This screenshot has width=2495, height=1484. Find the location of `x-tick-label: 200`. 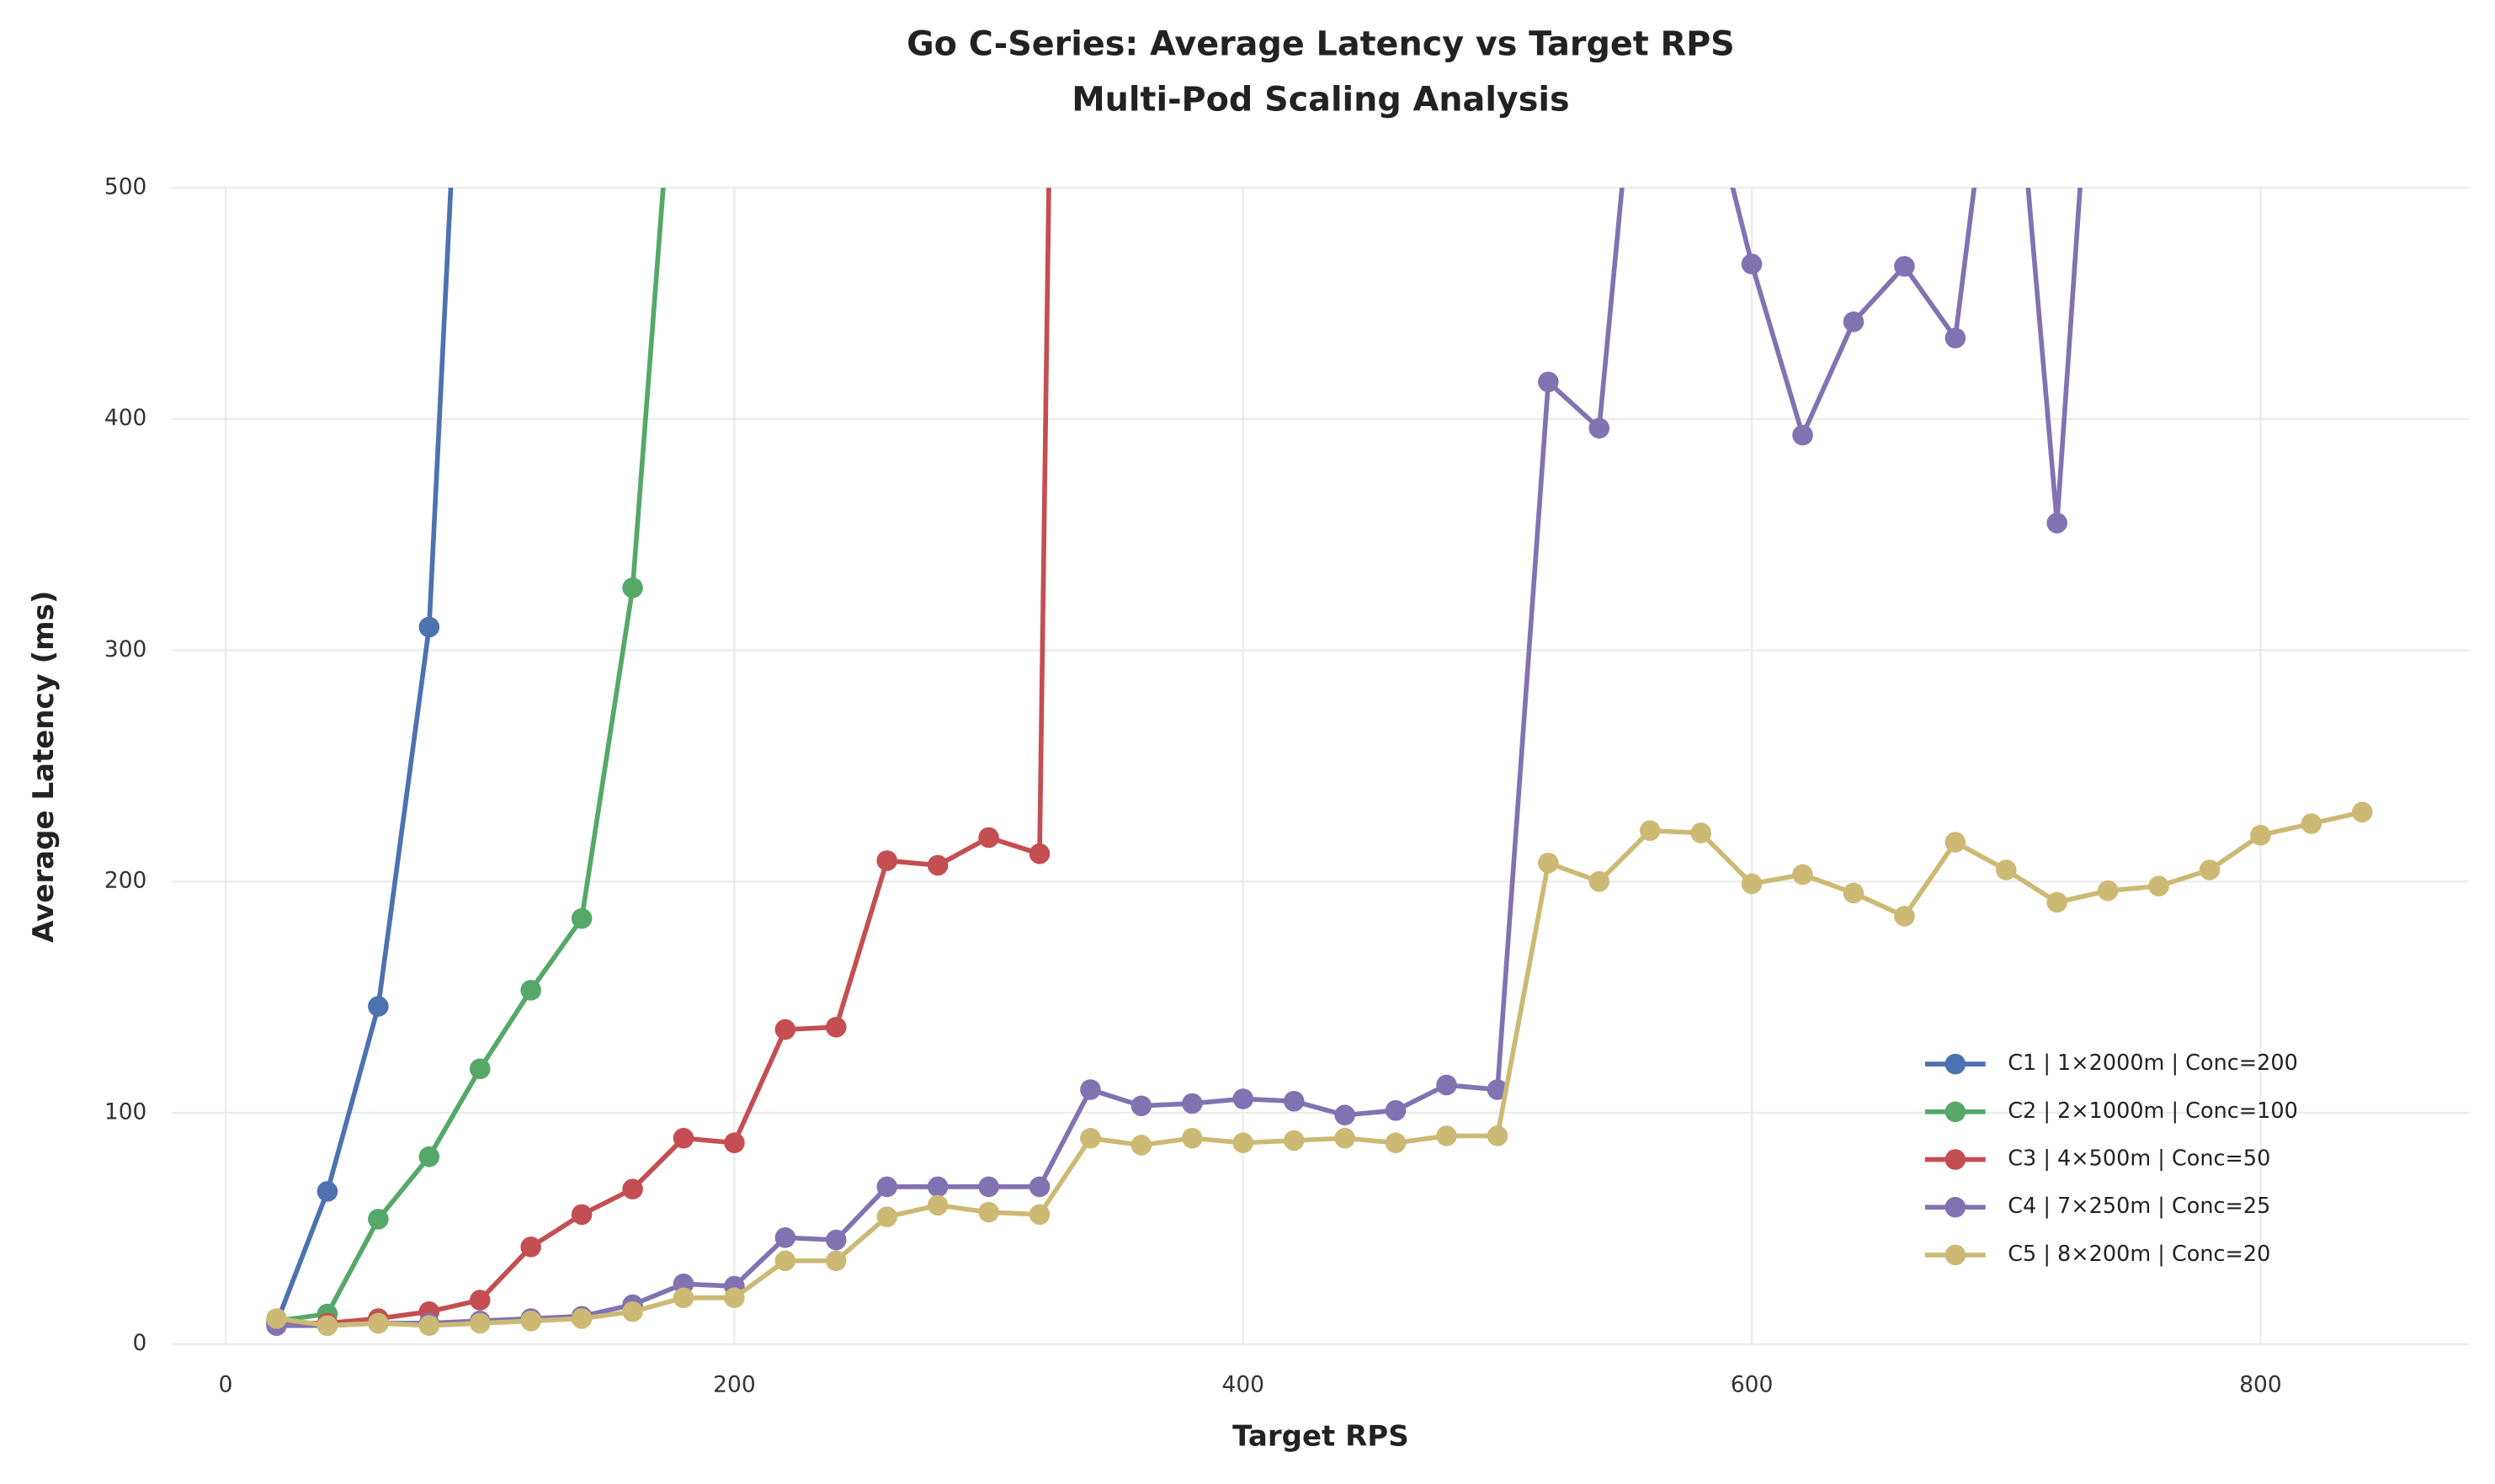

x-tick-label: 200 is located at coordinates (734, 1384).